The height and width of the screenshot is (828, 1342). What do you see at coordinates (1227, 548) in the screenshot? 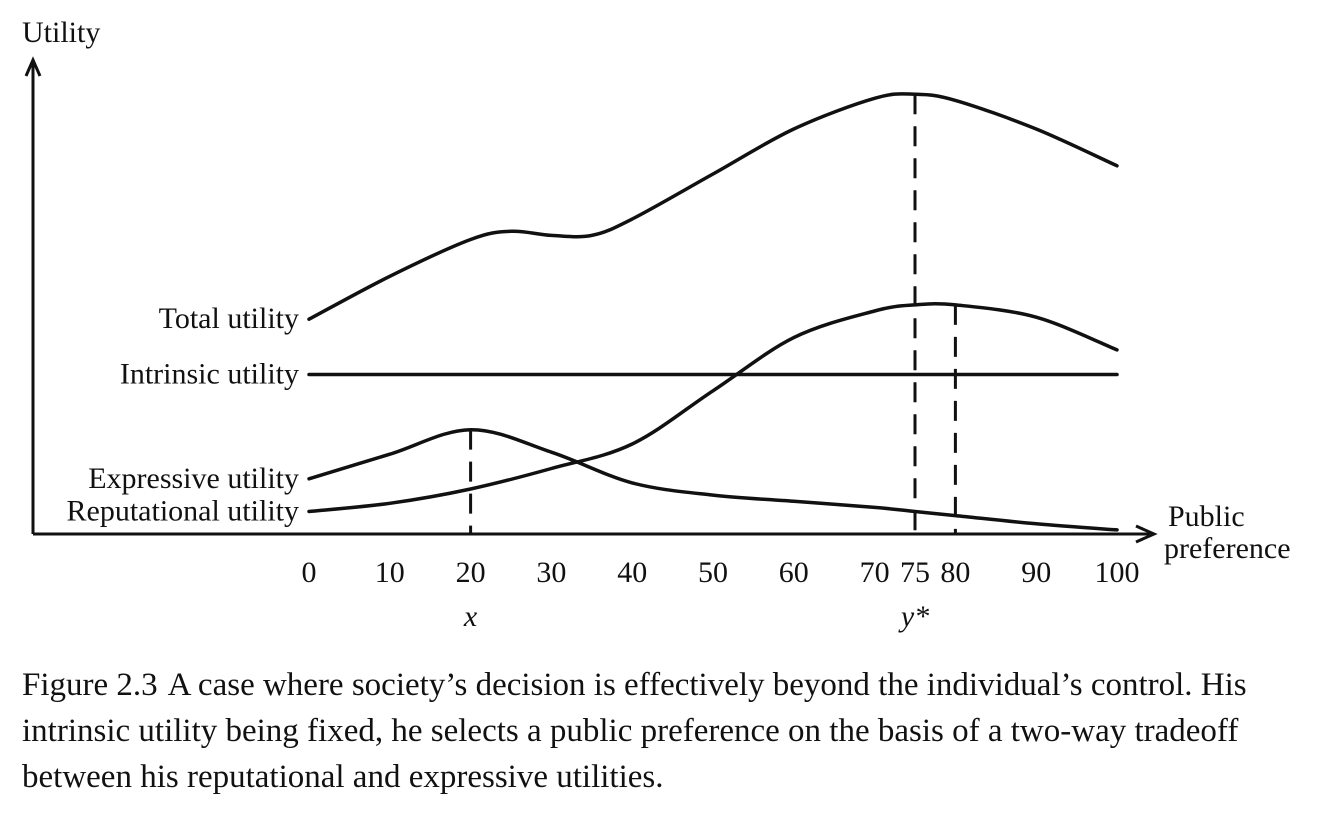
I see `x-axis-title-line-2: preference` at bounding box center [1227, 548].